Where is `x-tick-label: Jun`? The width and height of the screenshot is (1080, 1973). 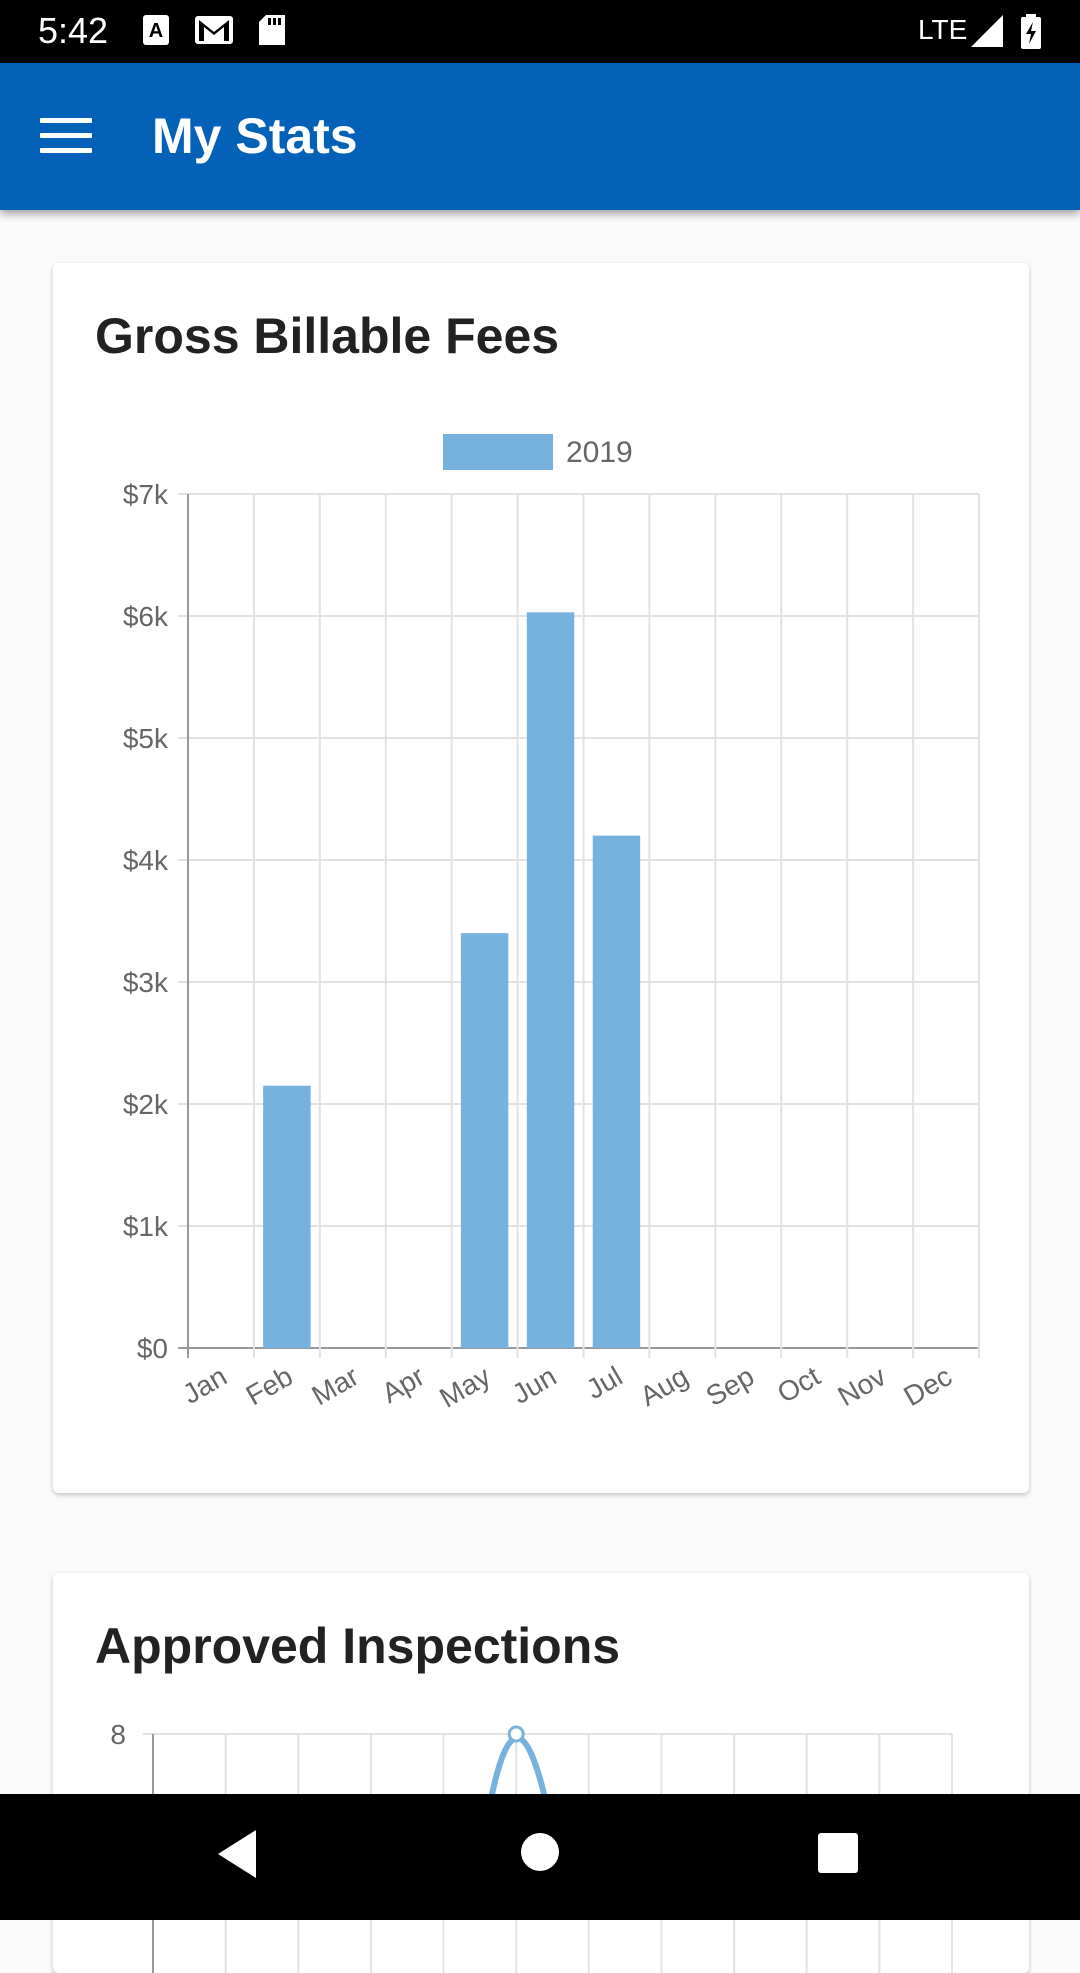
x-tick-label: Jun is located at coordinates (534, 1384).